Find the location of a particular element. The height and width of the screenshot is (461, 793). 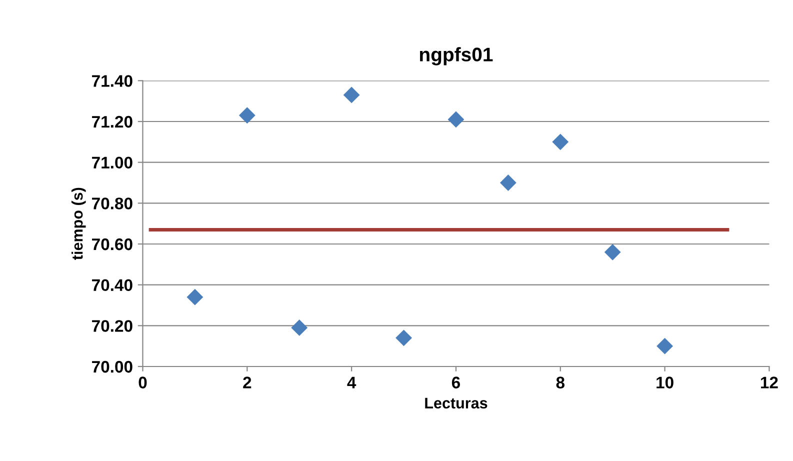

x-tick-label: 4 is located at coordinates (351, 382).